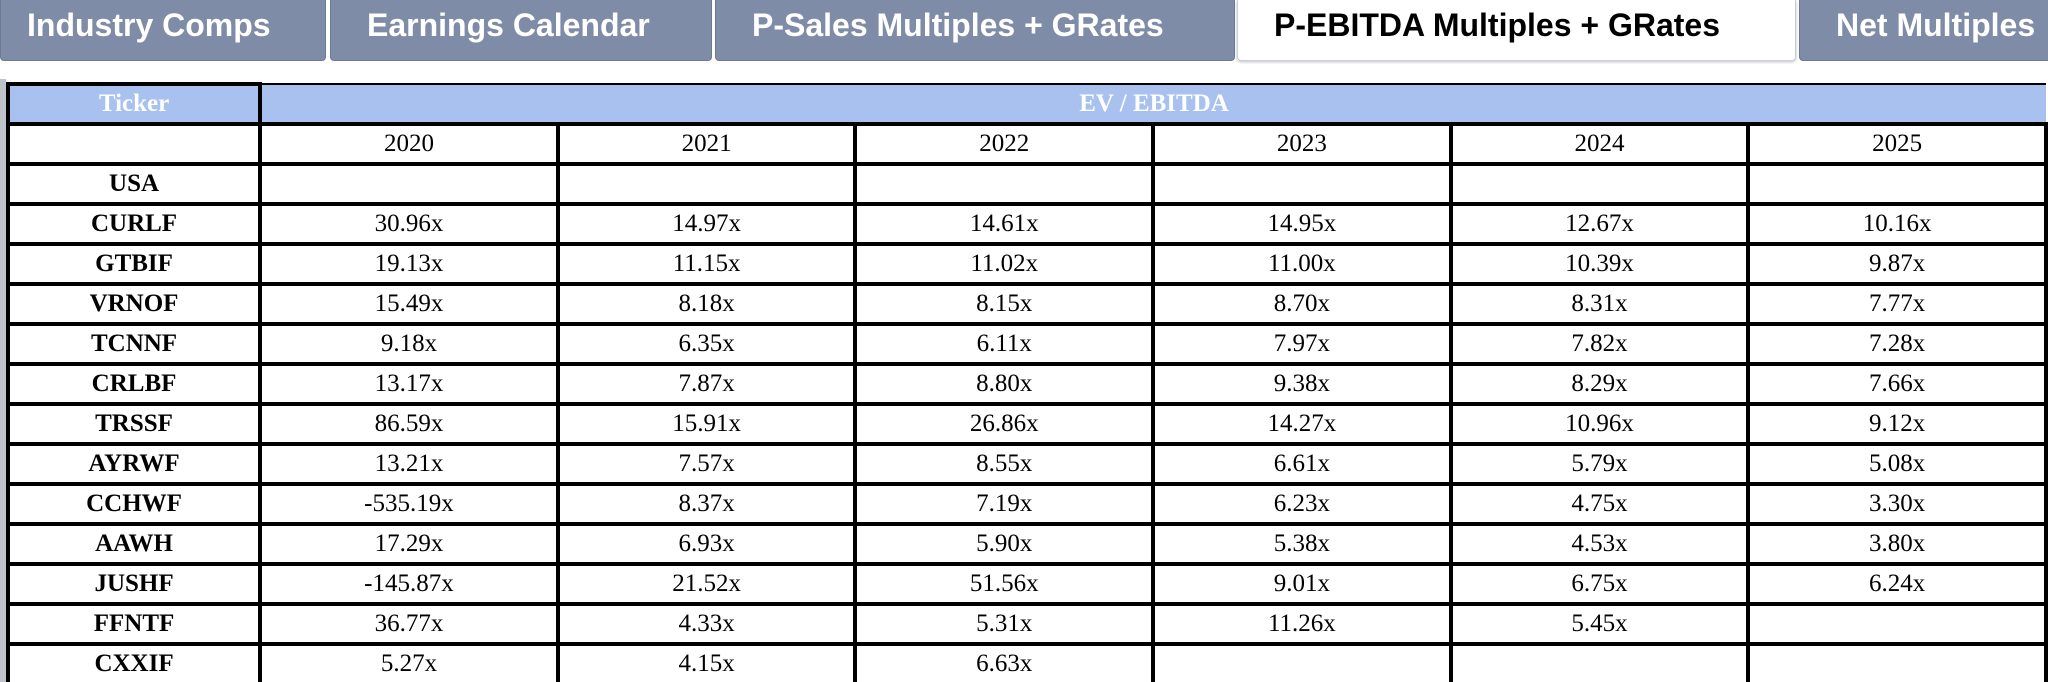  What do you see at coordinates (409, 662) in the screenshot?
I see `value-cell: 5.27x` at bounding box center [409, 662].